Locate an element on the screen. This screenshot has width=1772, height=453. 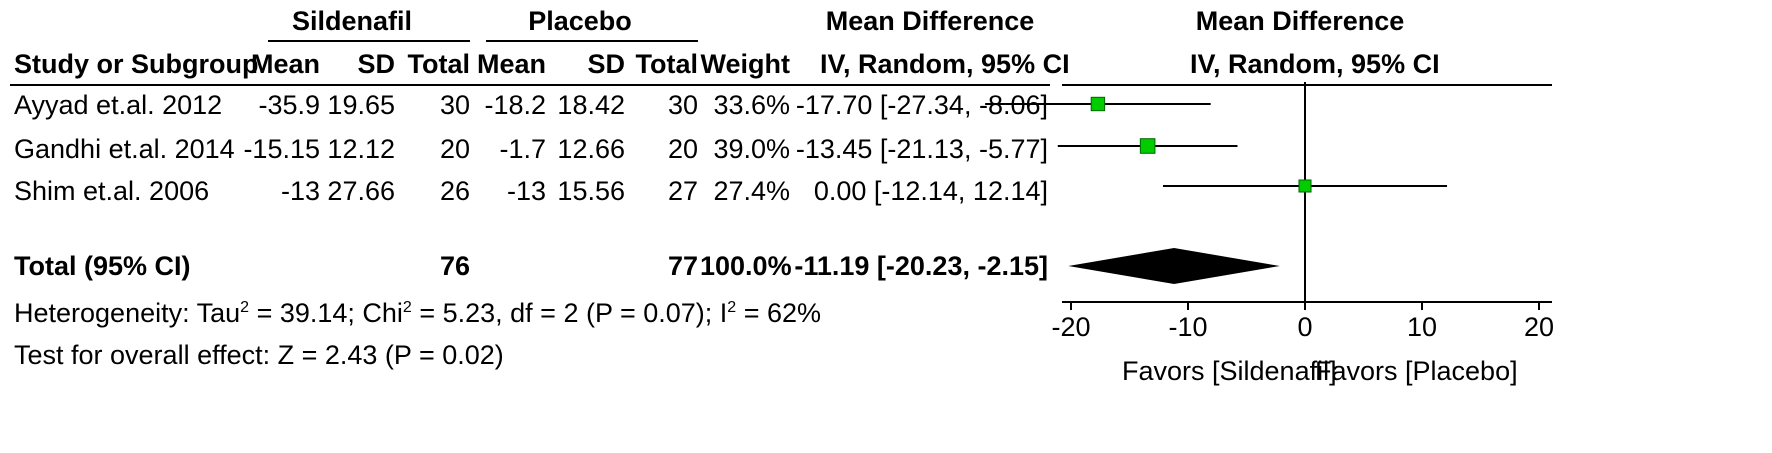
total1-sum: 76 is located at coordinates (454, 266).